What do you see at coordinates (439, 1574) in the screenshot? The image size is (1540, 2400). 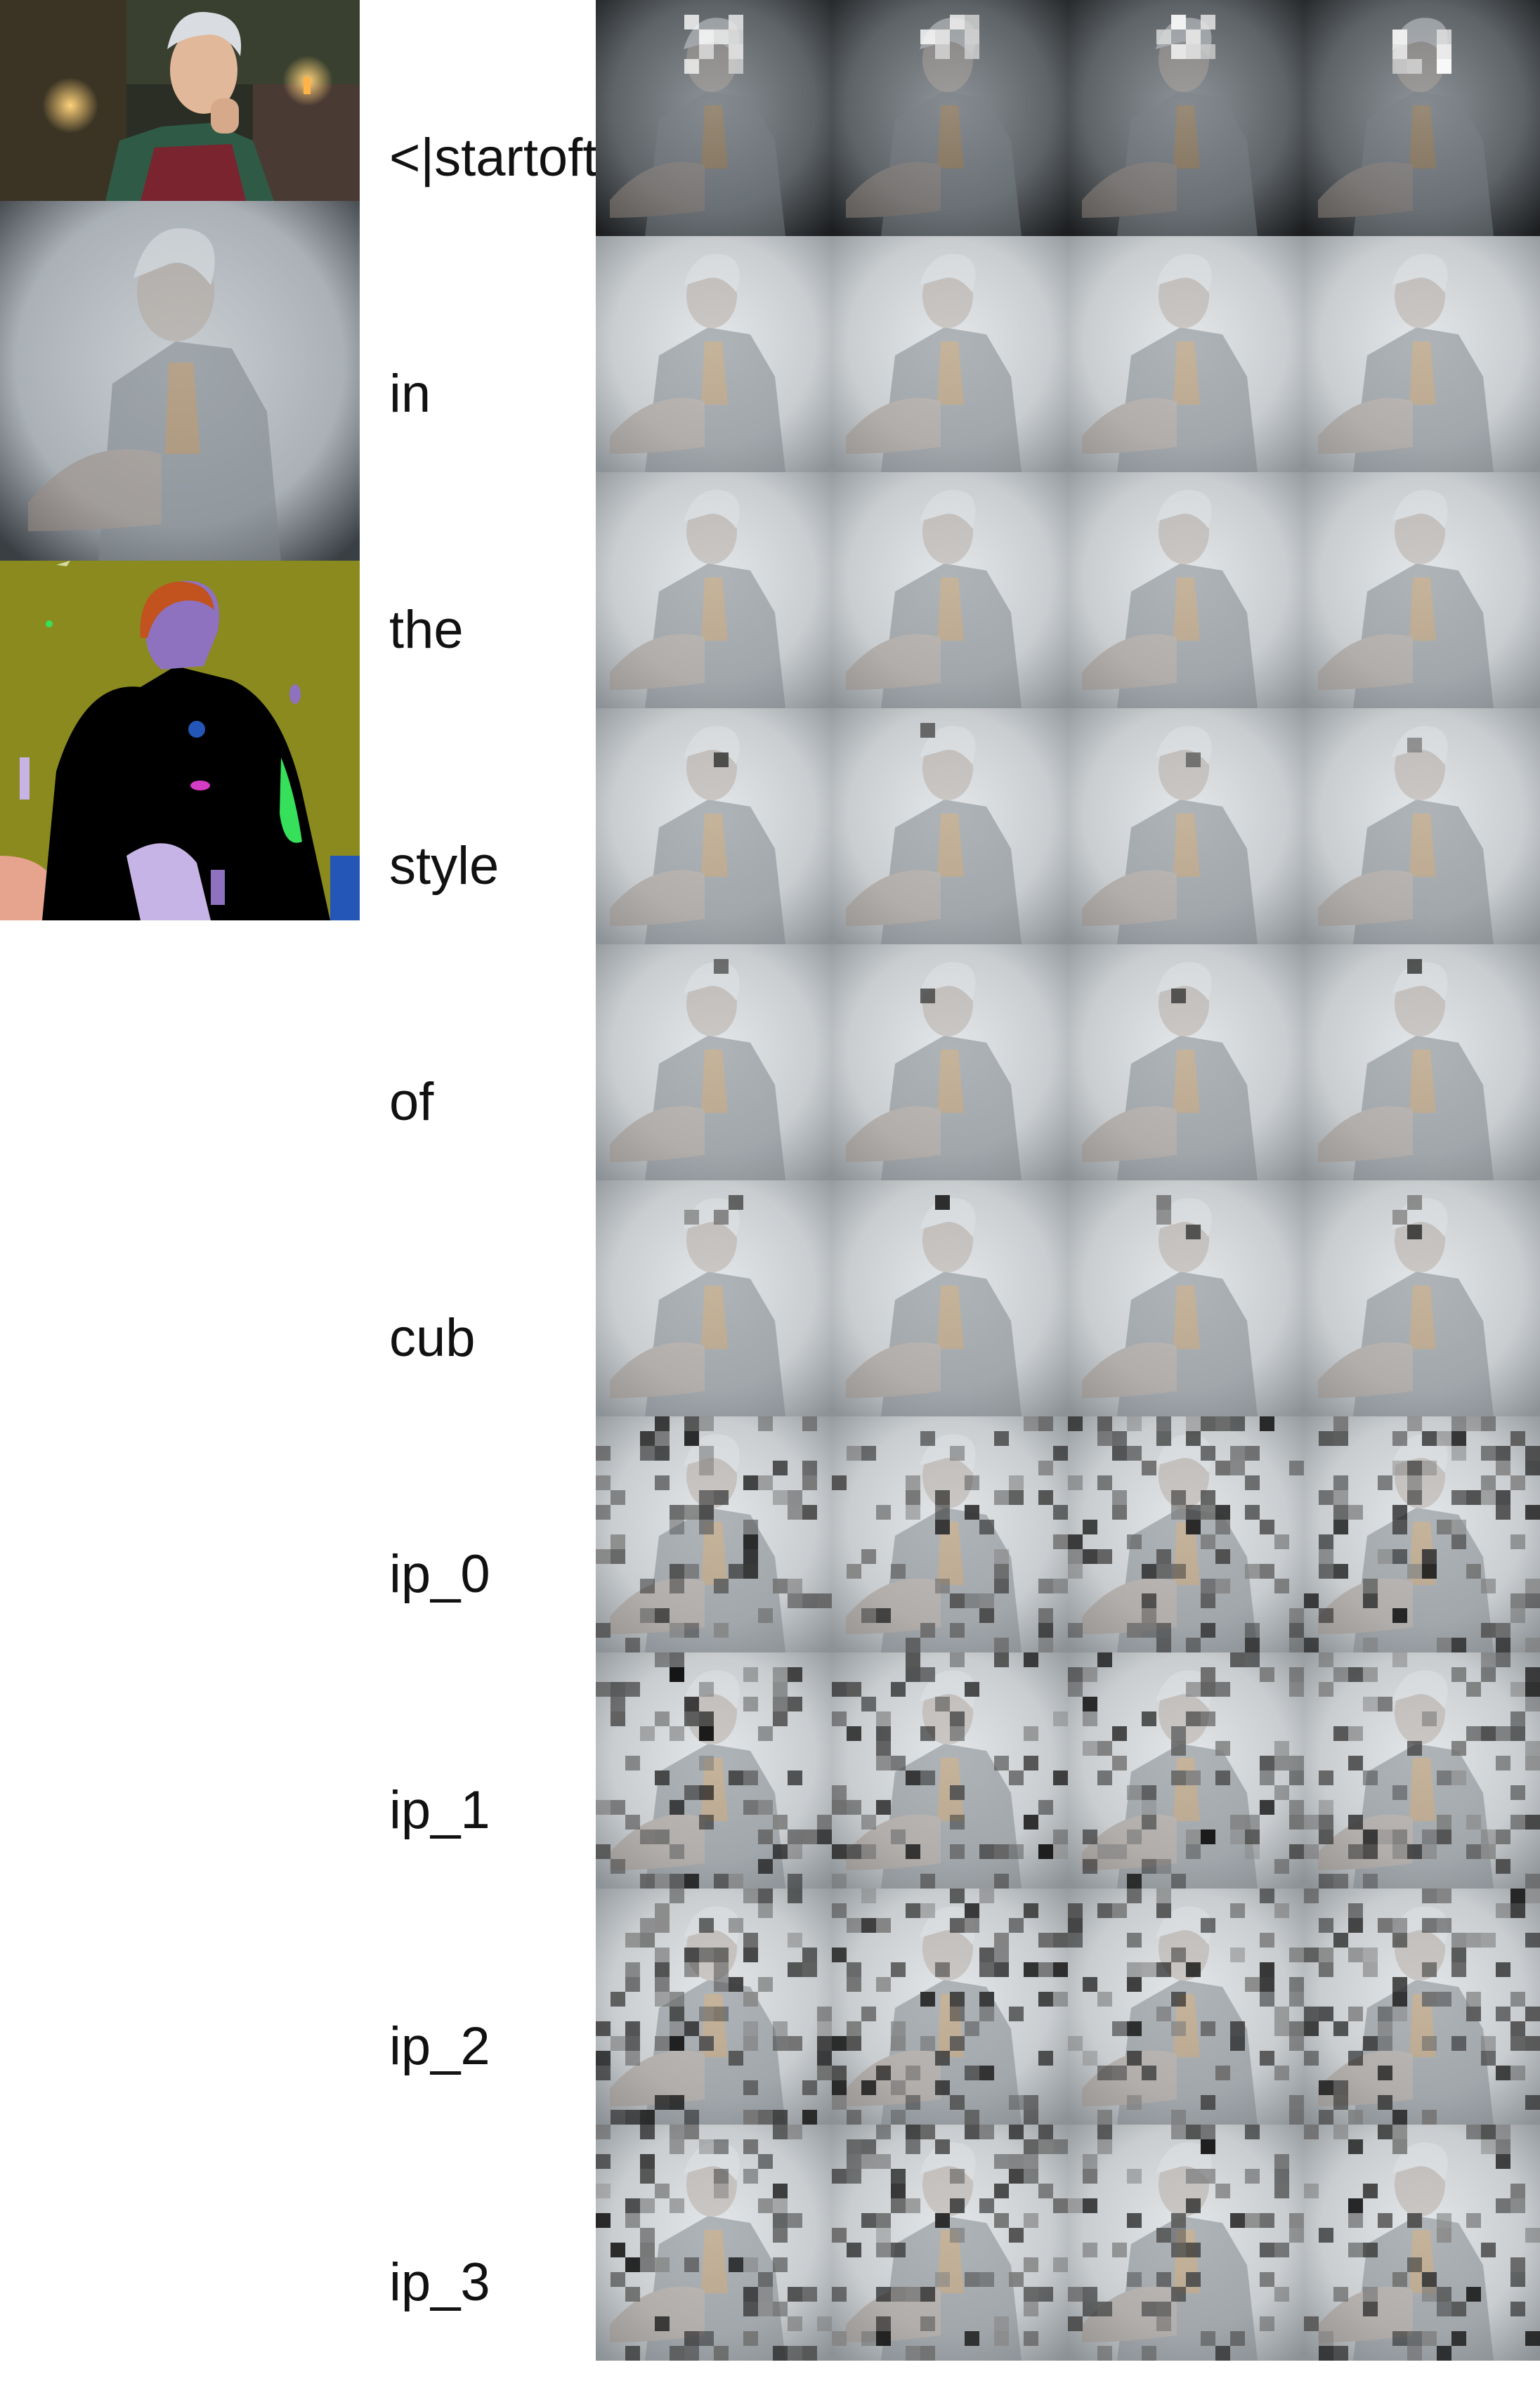 I see `token-label: ip_0` at bounding box center [439, 1574].